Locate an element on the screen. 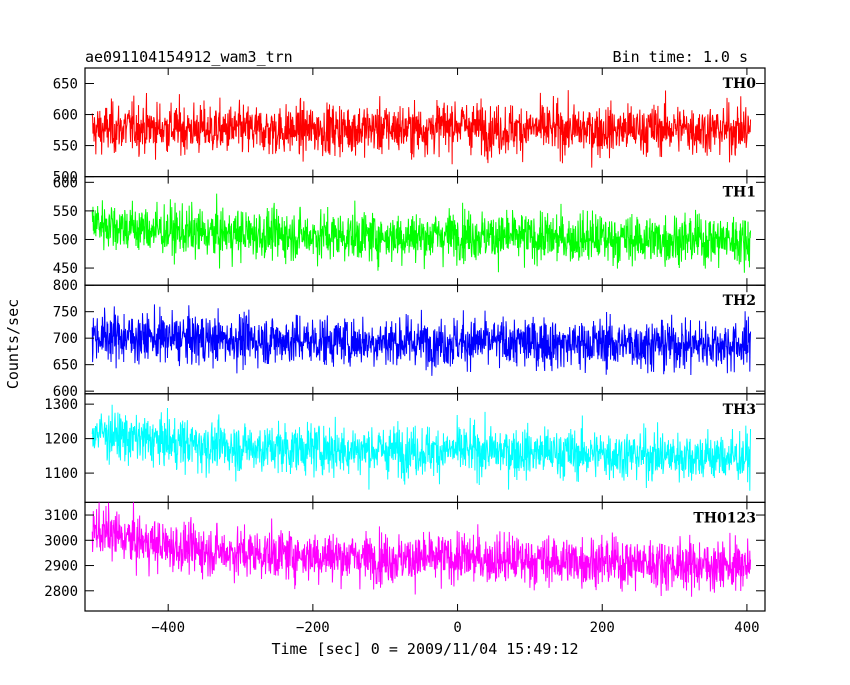 The image size is (850, 685). series-line-th0 is located at coordinates (421, 129).